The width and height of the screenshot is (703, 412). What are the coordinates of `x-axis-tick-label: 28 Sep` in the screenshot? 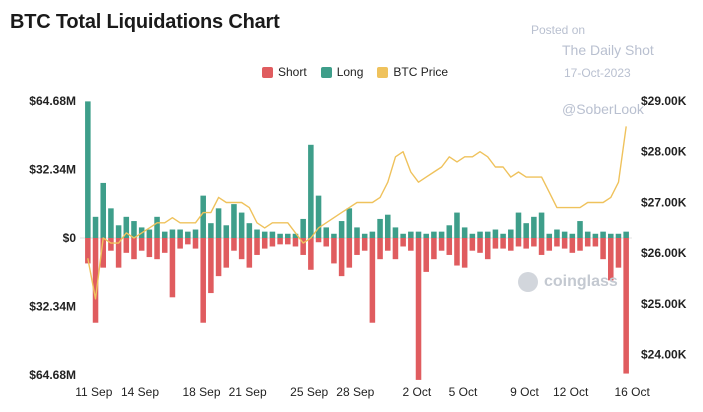 It's located at (355, 392).